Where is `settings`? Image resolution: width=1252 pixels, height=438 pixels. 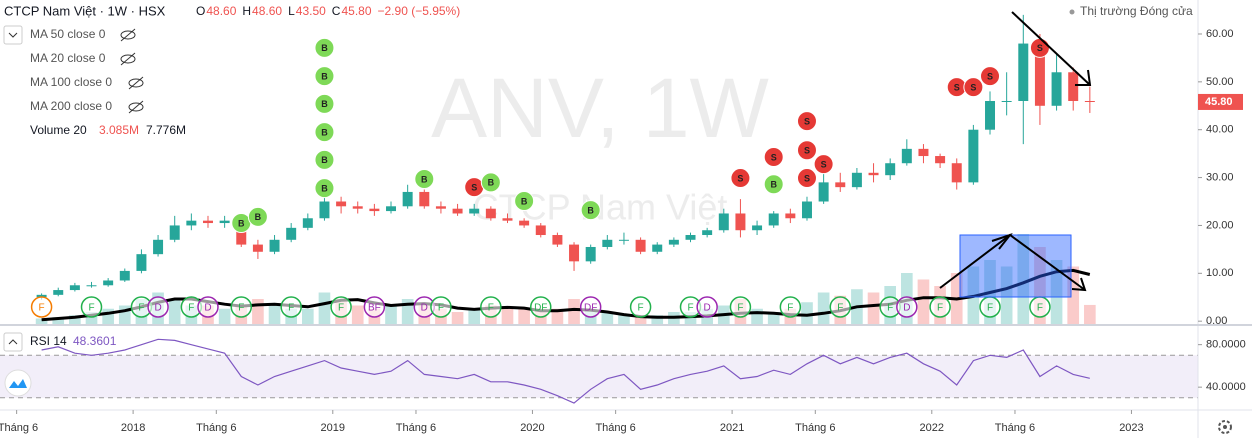
settings is located at coordinates (1225, 427).